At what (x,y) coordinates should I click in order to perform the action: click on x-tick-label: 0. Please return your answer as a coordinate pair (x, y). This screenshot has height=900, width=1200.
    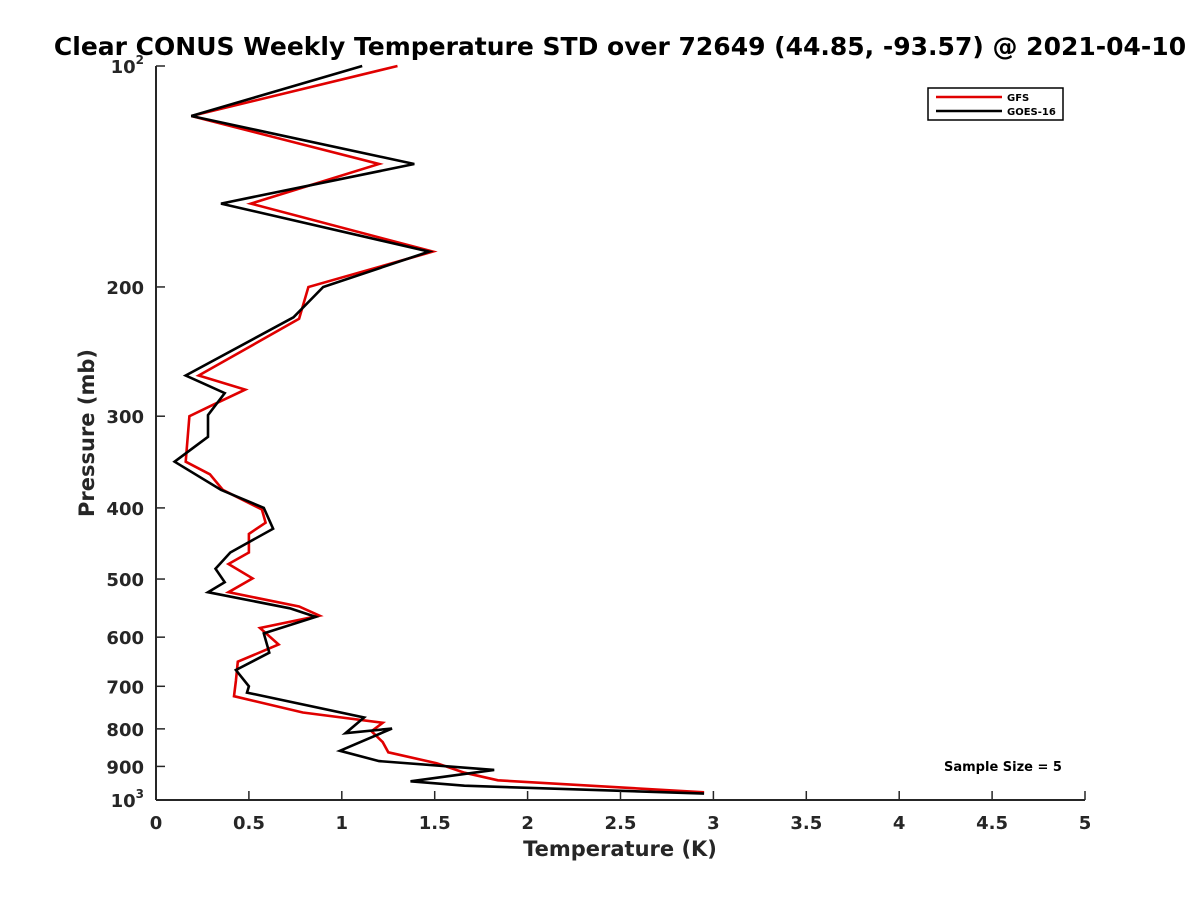
    Looking at the image, I should click on (156, 823).